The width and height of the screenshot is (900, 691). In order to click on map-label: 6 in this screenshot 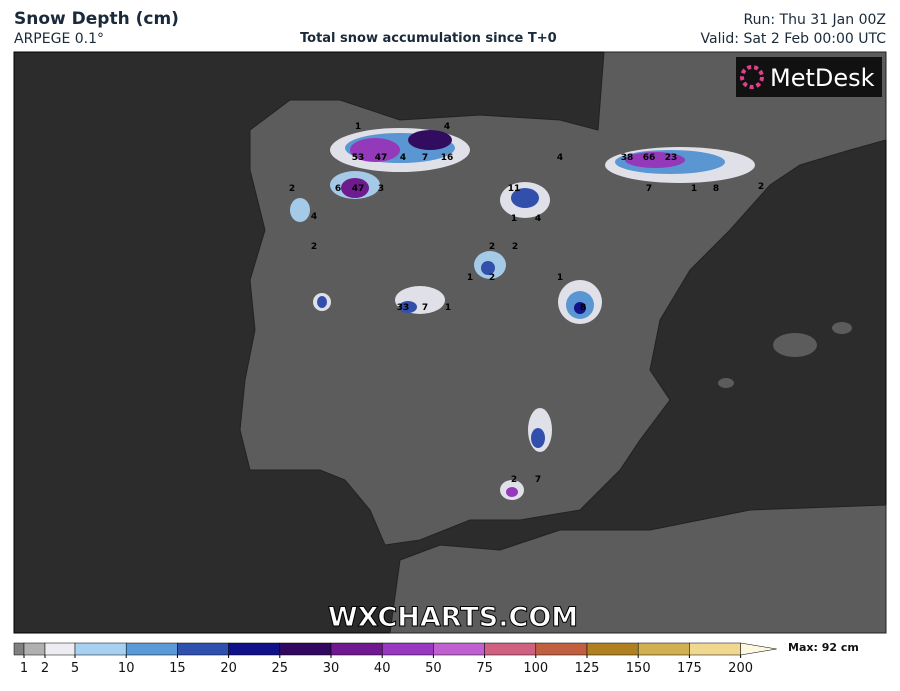, I will do `click(338, 189)`.